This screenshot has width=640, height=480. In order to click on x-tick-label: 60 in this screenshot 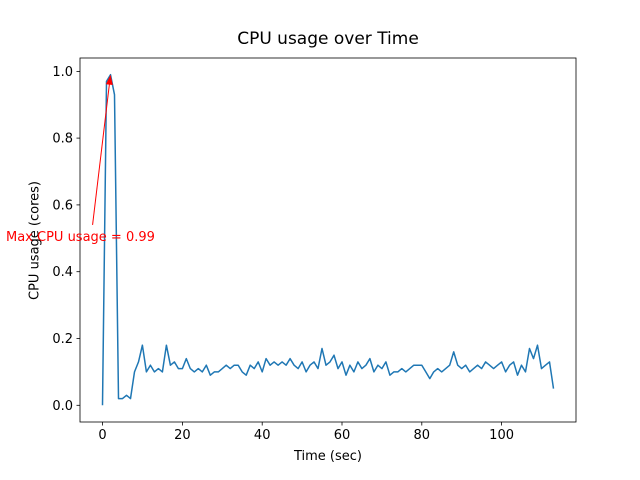, I will do `click(342, 435)`.